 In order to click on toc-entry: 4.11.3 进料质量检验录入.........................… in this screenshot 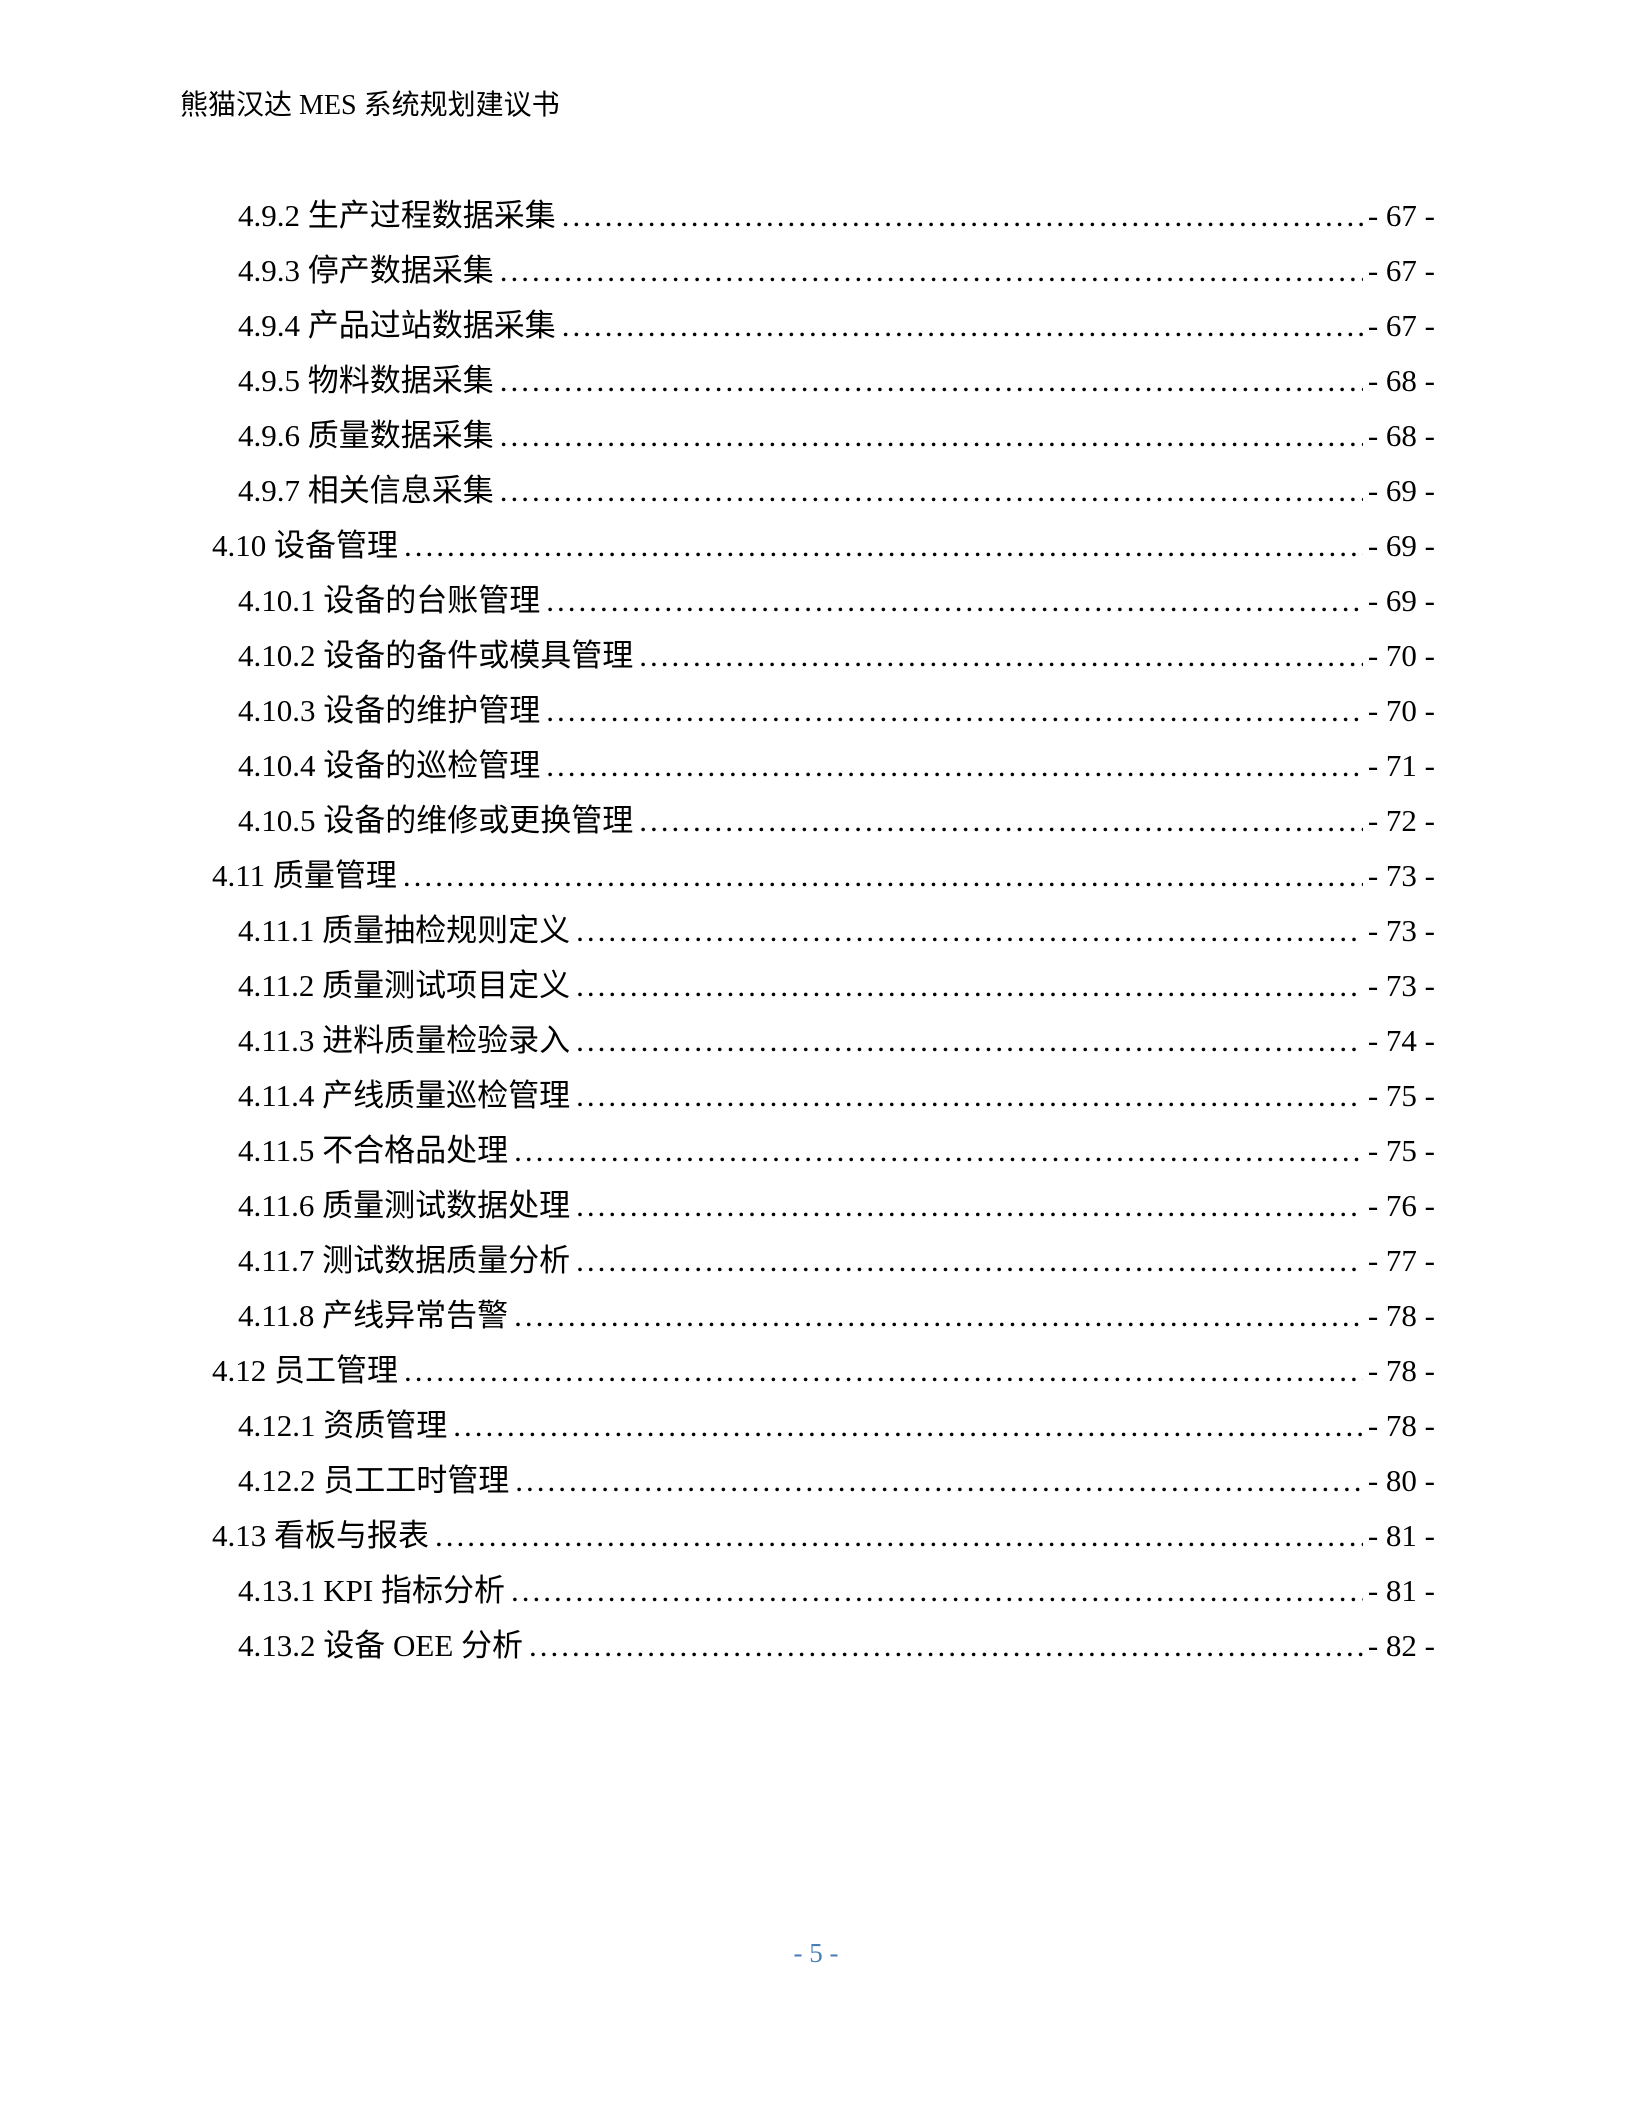, I will do `click(812, 1040)`.